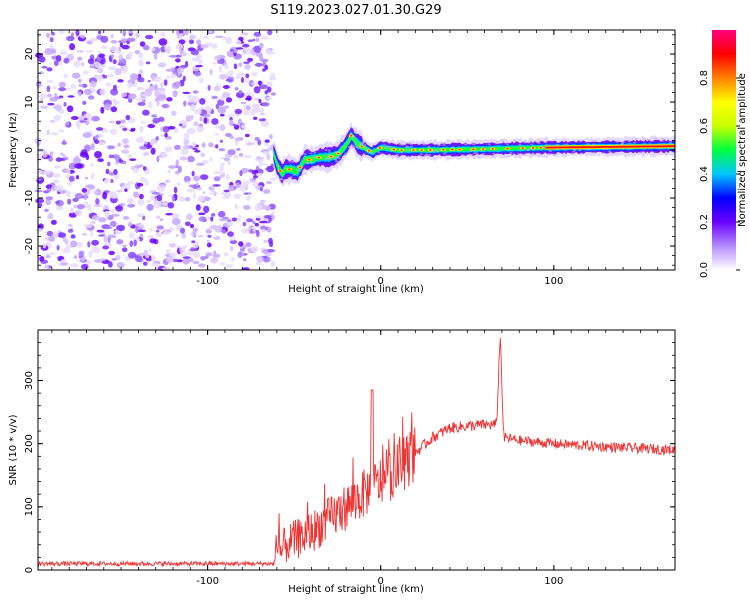 This screenshot has width=750, height=600. I want to click on ridge-band-outer, so click(474, 155).